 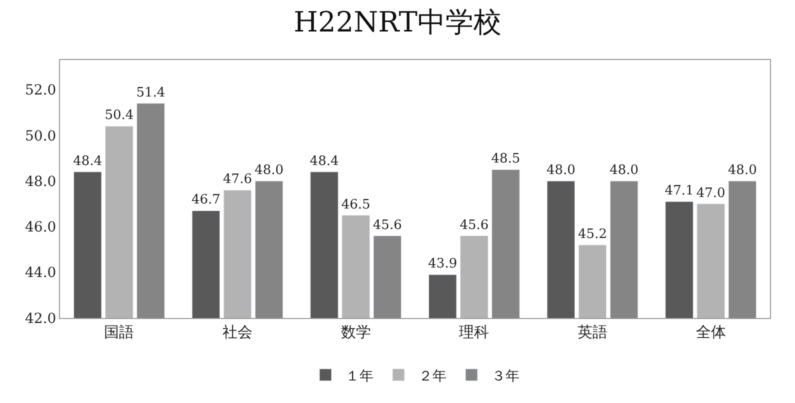 What do you see at coordinates (205, 200) in the screenshot?
I see `data-label: 46.7` at bounding box center [205, 200].